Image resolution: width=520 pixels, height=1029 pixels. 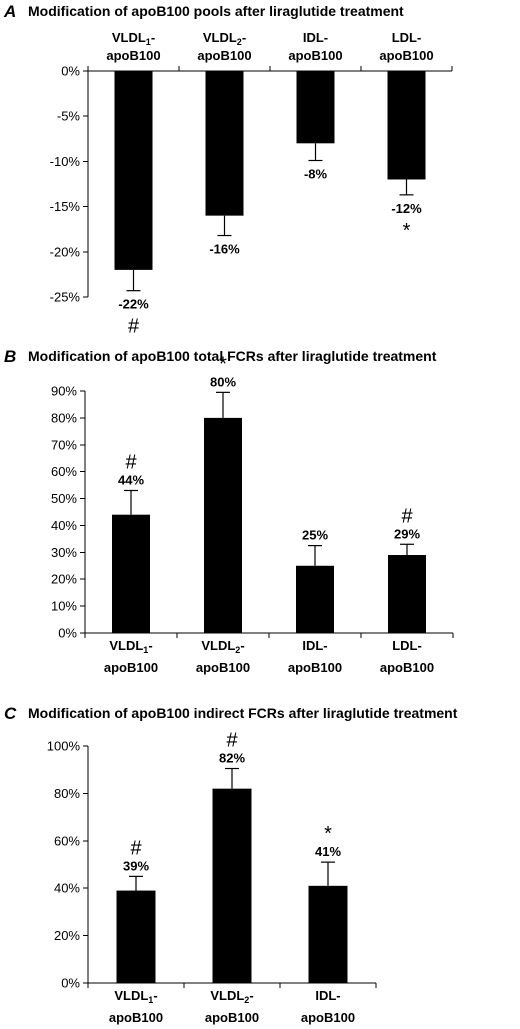 I want to click on y-tick-label: 70%, so click(x=64, y=444).